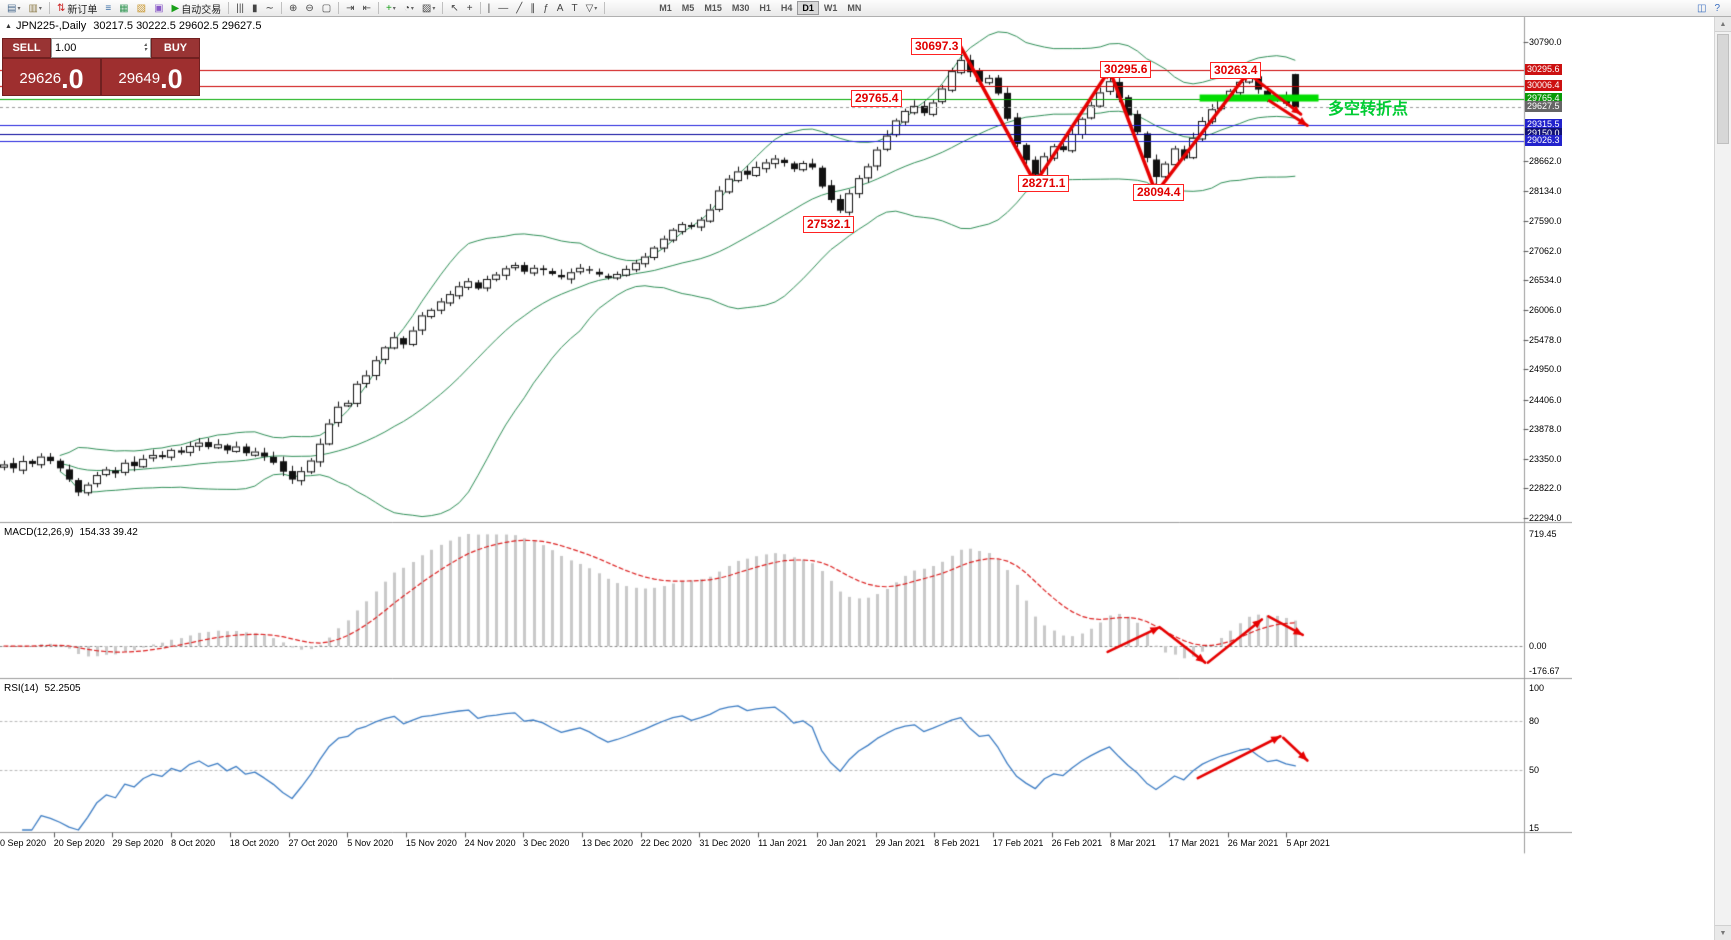 This screenshot has height=940, width=1731. Describe the element at coordinates (1368, 109) in the screenshot. I see `turning-point-label: 多空转折点` at that location.